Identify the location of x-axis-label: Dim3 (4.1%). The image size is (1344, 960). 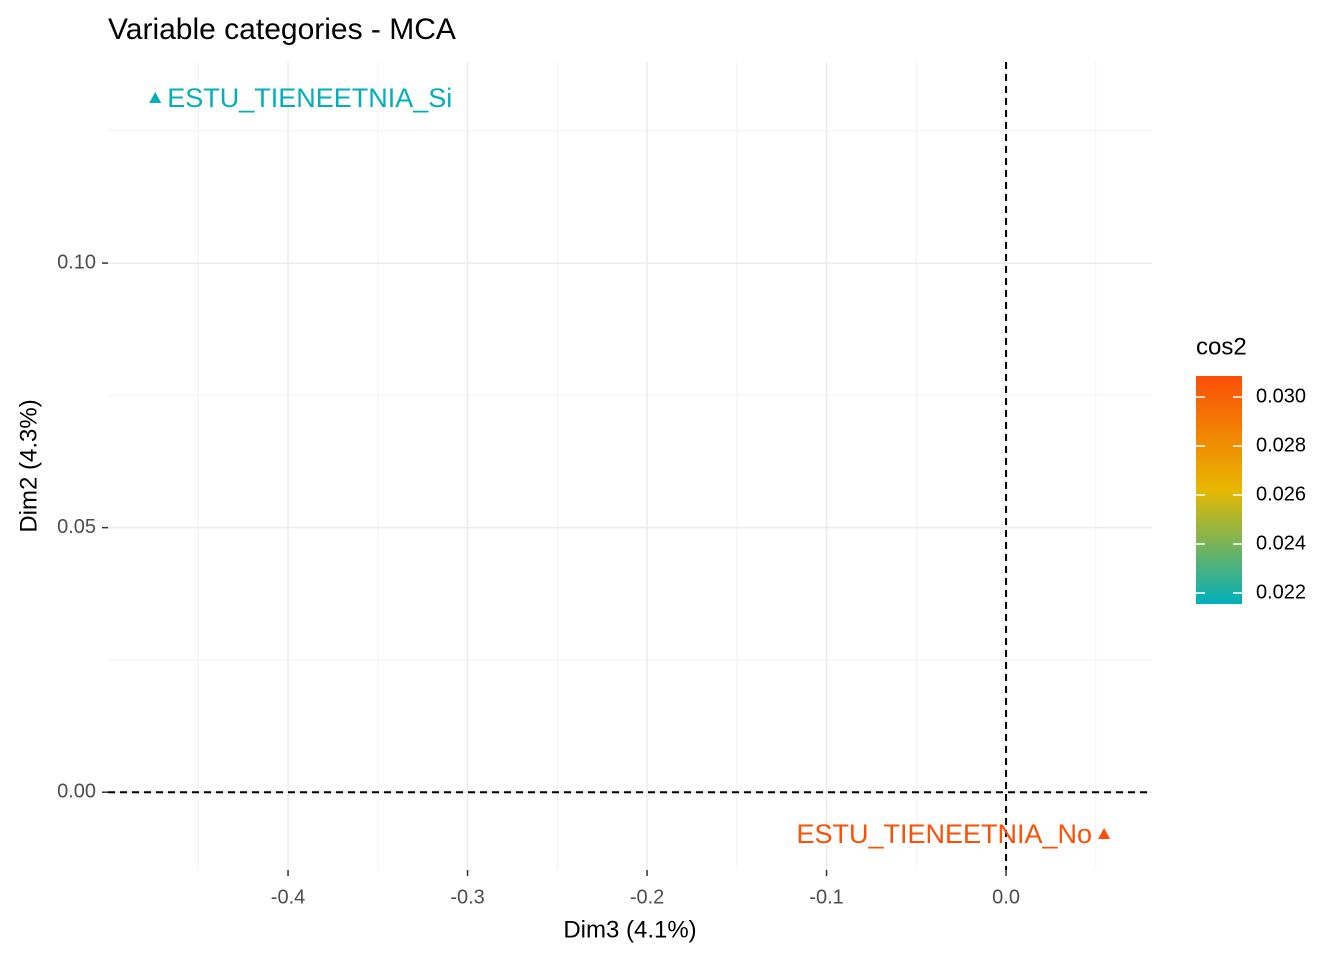
(629, 929).